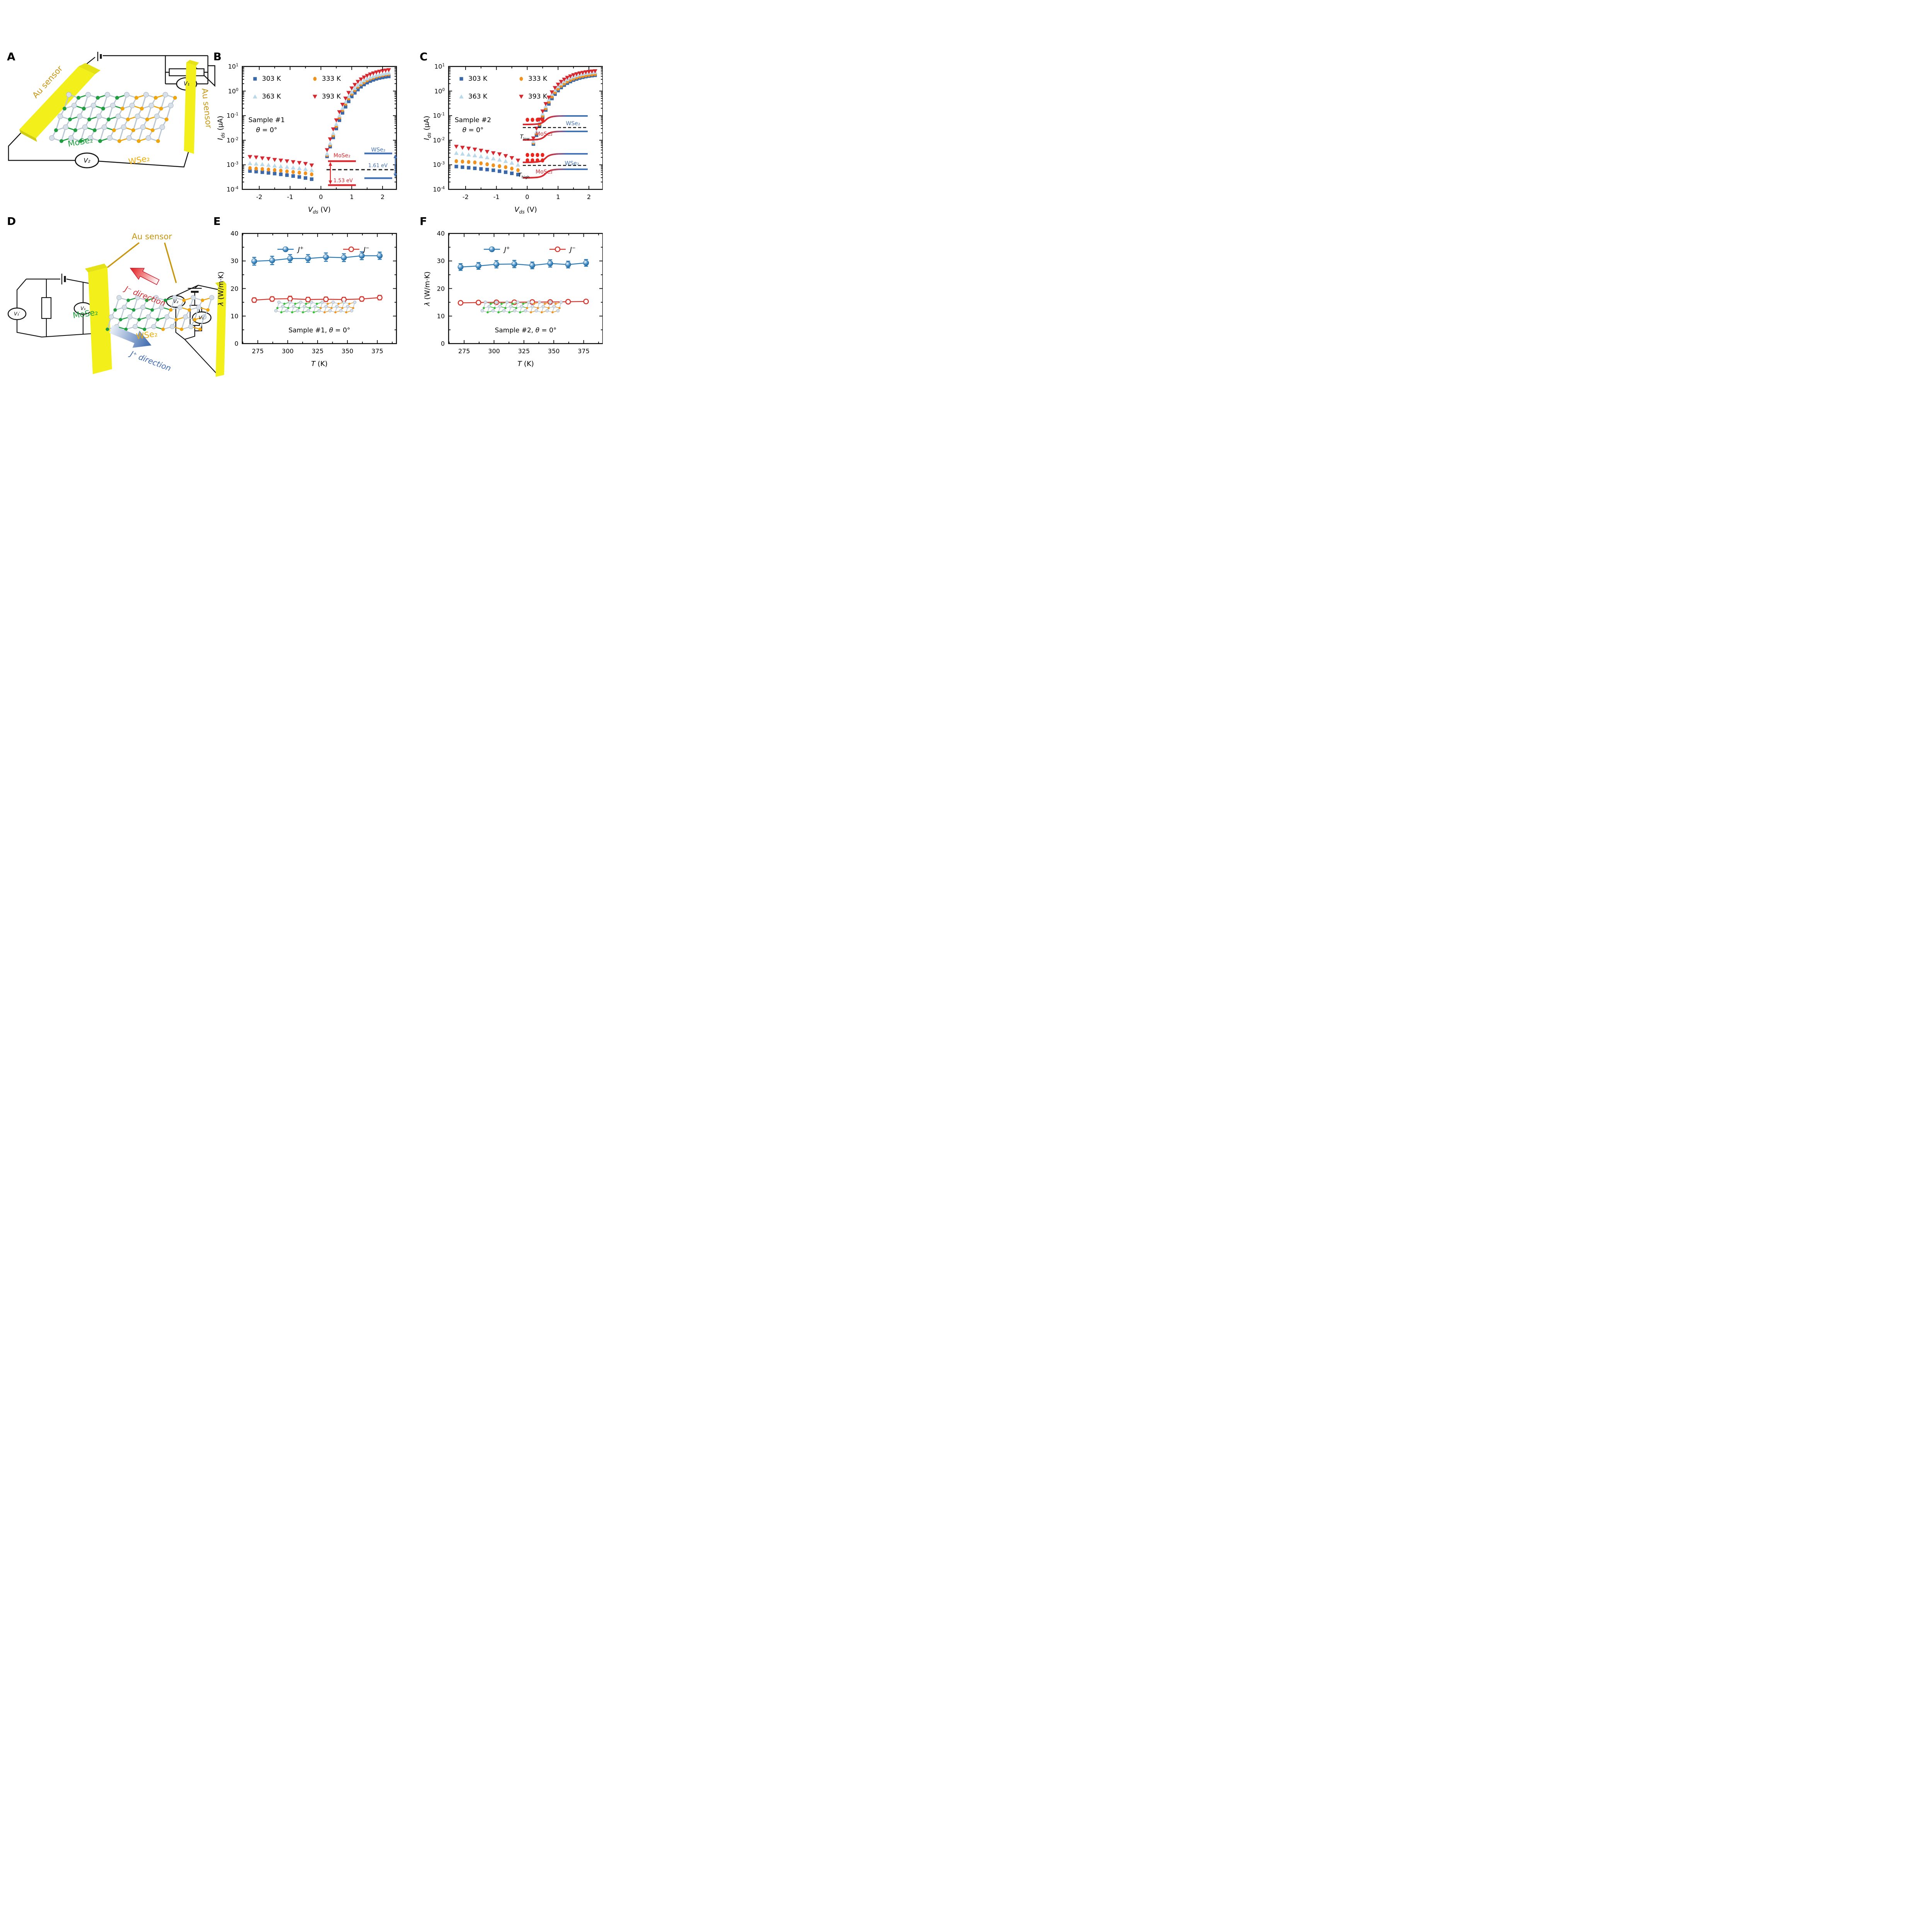 The width and height of the screenshot is (1932, 1917). I want to click on x-tick-label: 1, so click(352, 197).